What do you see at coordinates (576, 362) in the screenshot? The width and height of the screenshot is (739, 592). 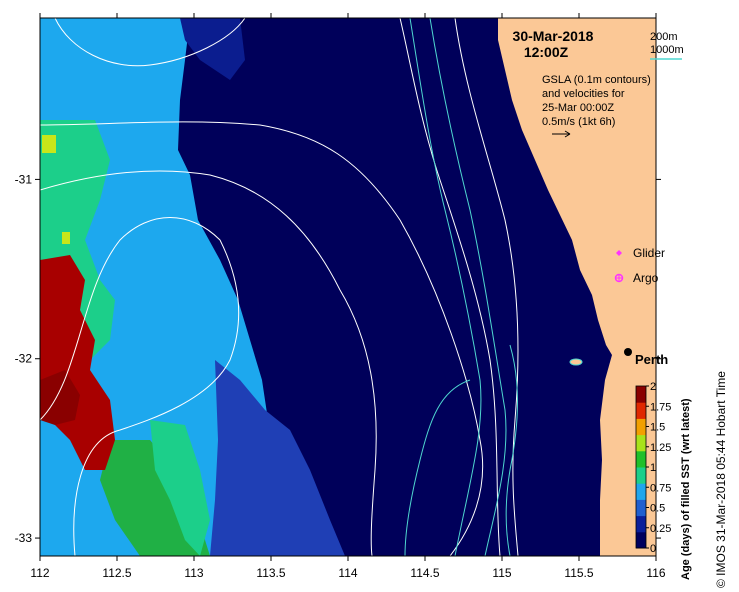 I see `rottnest-island` at bounding box center [576, 362].